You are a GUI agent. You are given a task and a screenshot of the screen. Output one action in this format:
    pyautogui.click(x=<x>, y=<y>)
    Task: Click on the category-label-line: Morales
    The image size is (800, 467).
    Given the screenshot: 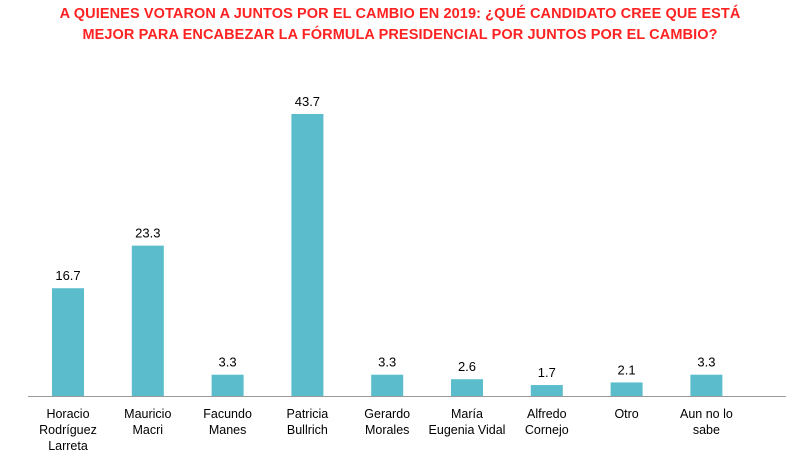 What is the action you would take?
    pyautogui.click(x=387, y=430)
    